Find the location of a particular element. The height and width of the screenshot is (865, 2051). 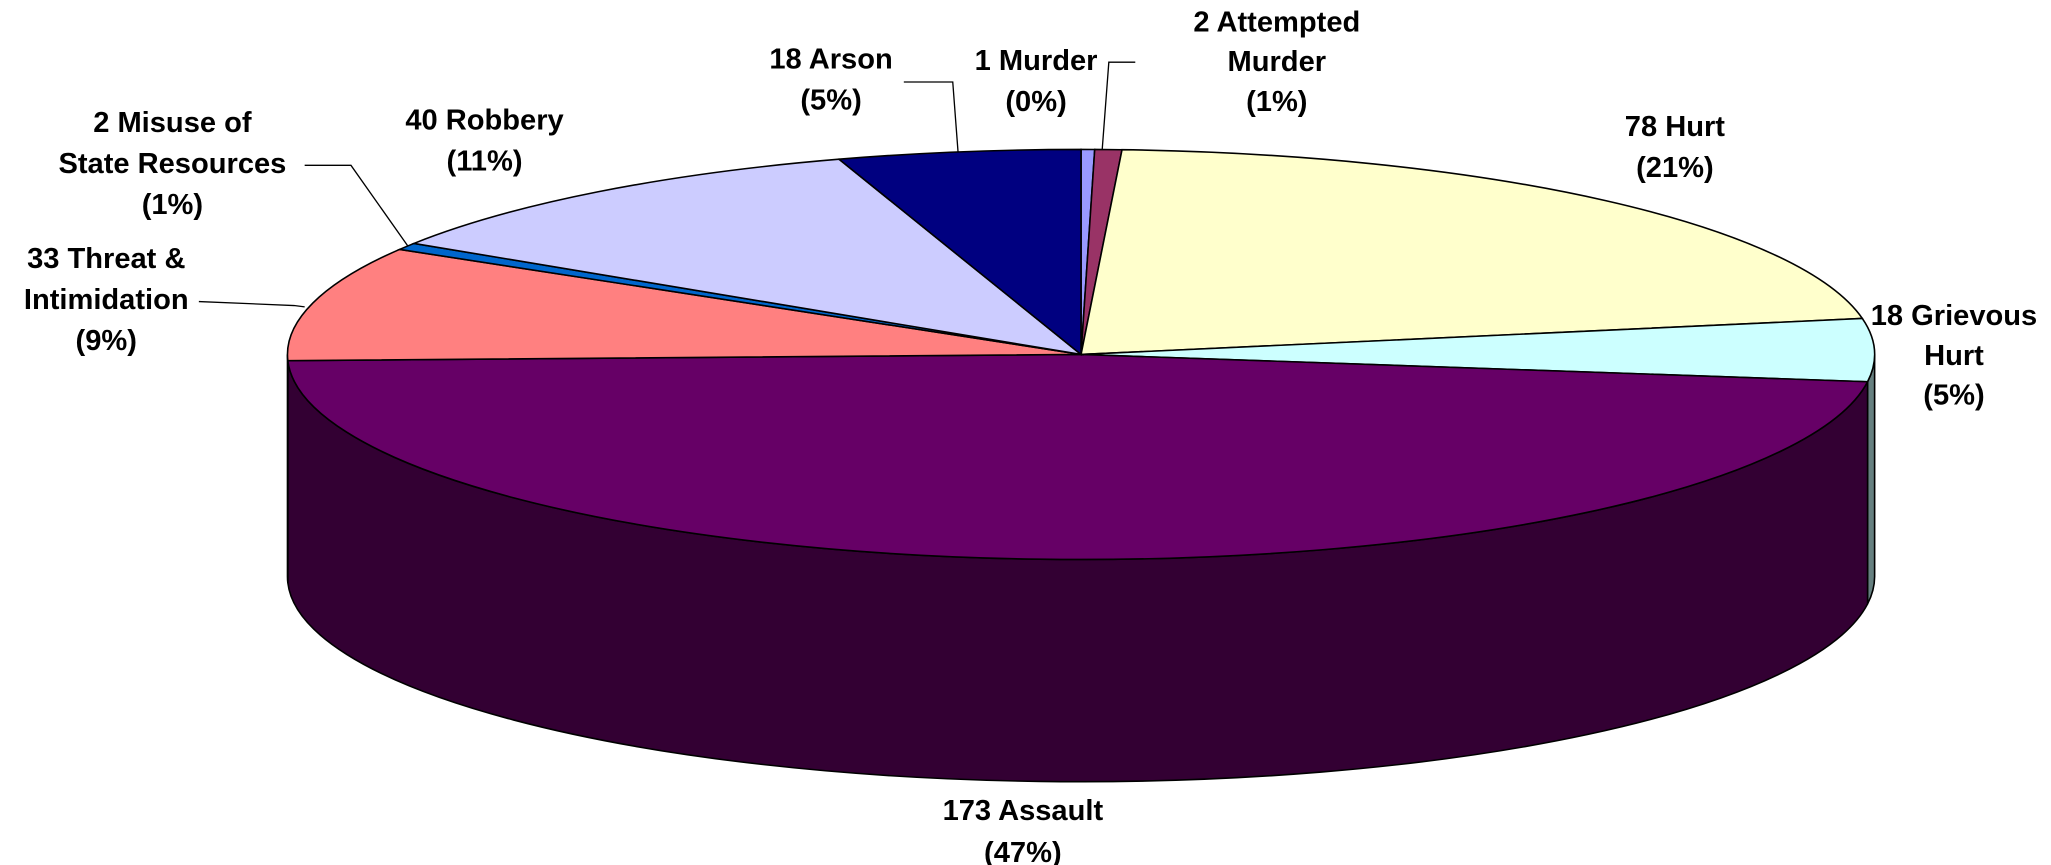

data-label: 18 Arson (5%) is located at coordinates (830, 80).